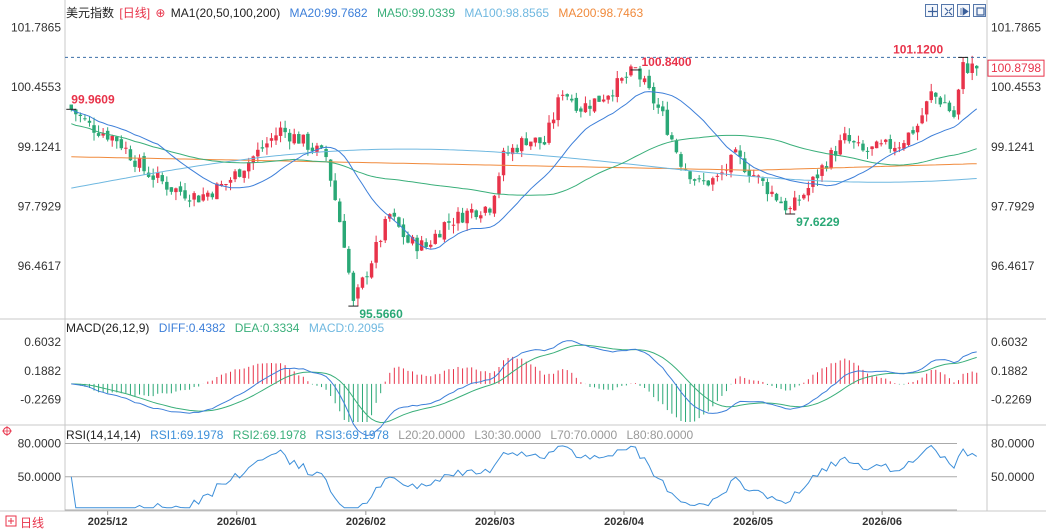 This screenshot has height=531, width=1046. What do you see at coordinates (40, 477) in the screenshot?
I see `rsi-y-tick-left: 50.0000` at bounding box center [40, 477].